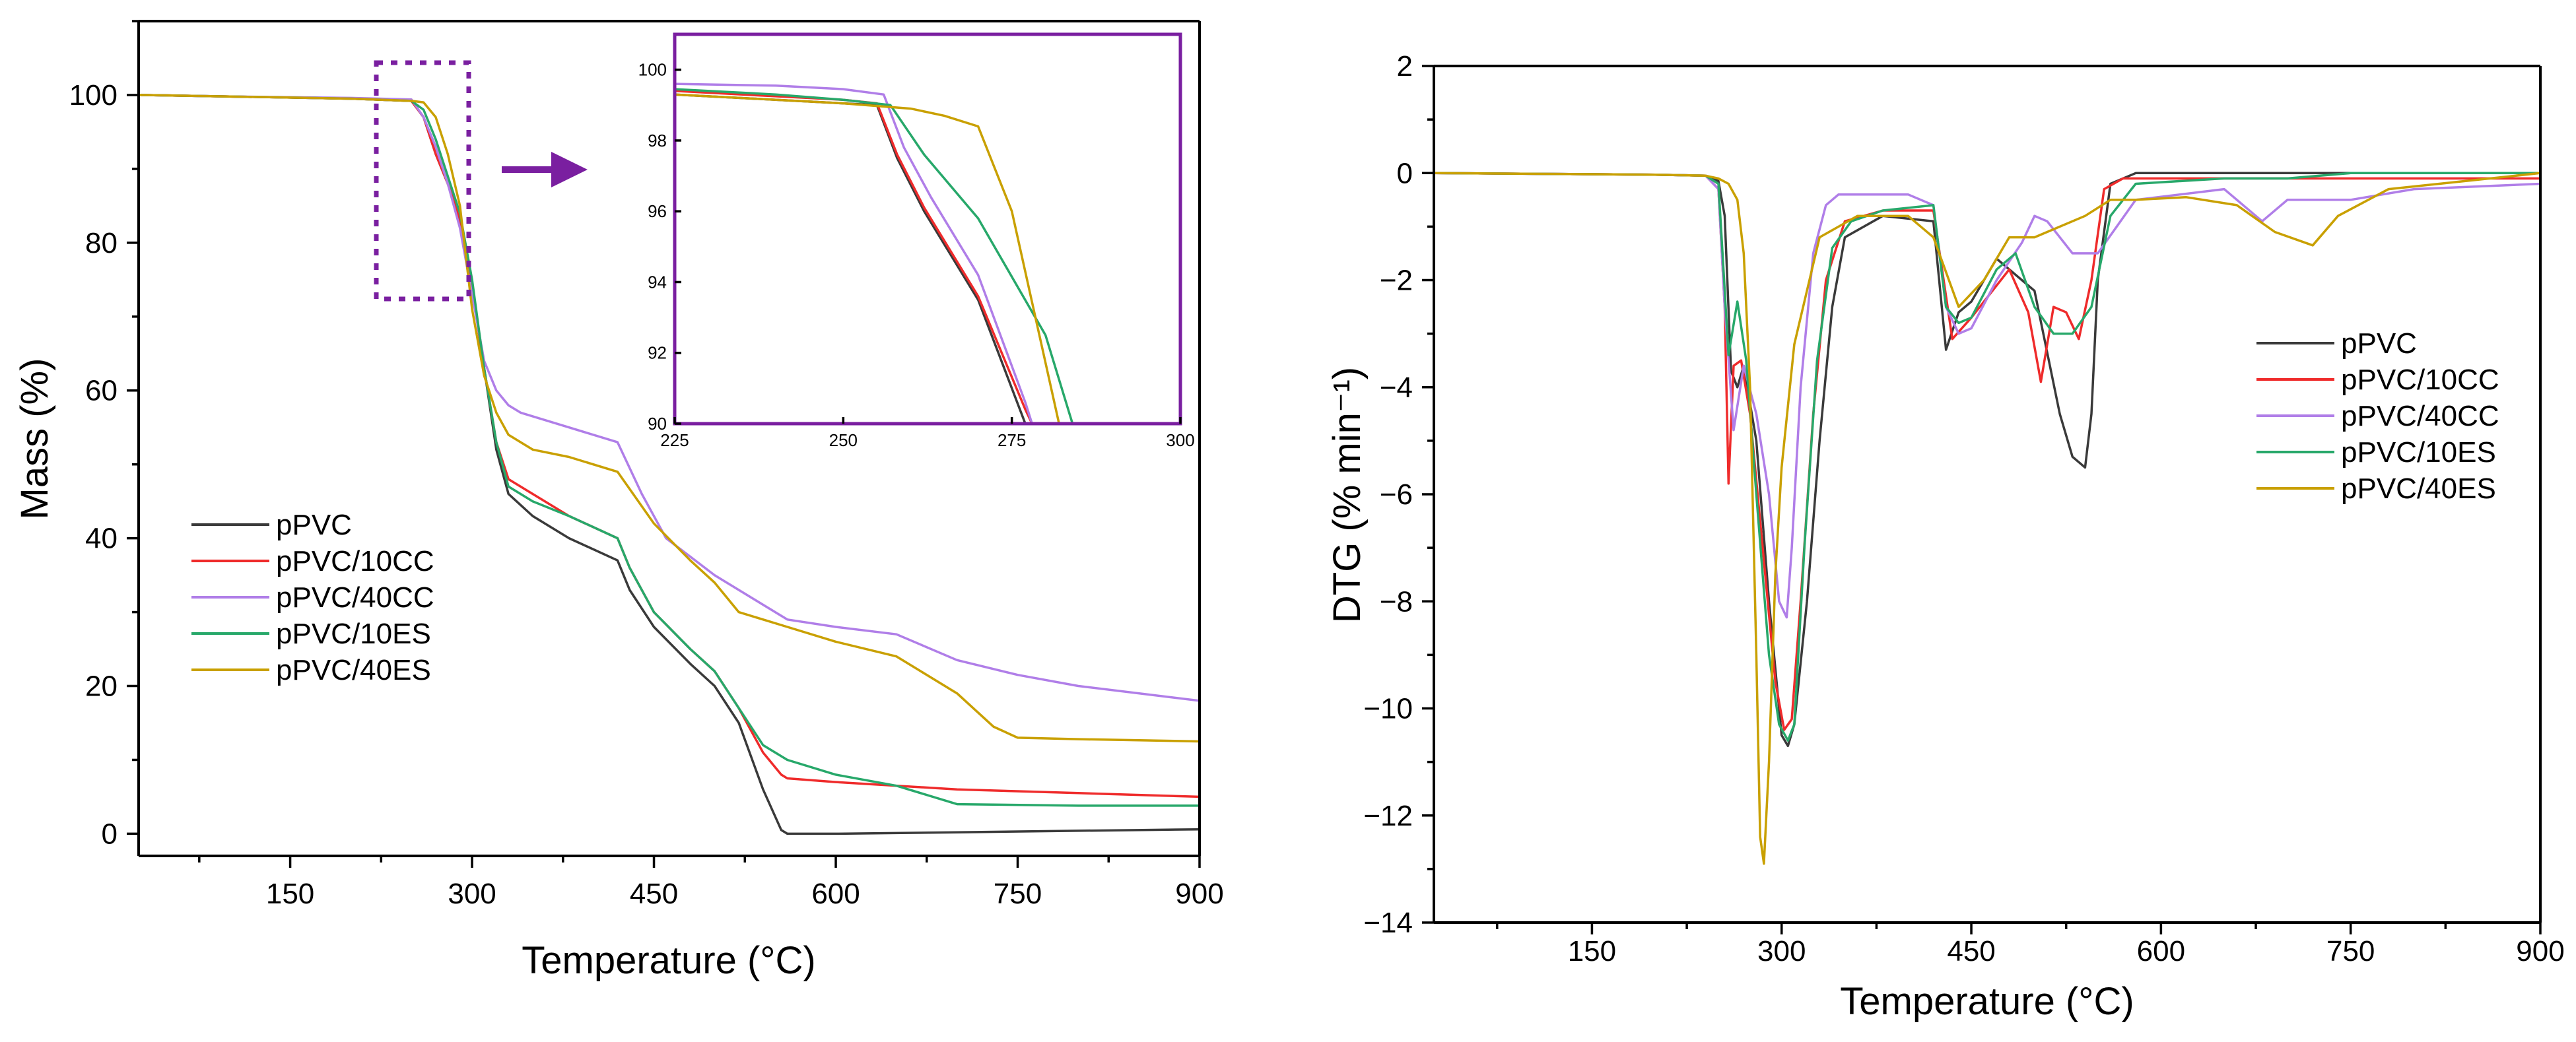 This screenshot has width=2576, height=1042. I want to click on dtg-legend-label-ppvc-40es: pPVC/40ES, so click(2418, 488).